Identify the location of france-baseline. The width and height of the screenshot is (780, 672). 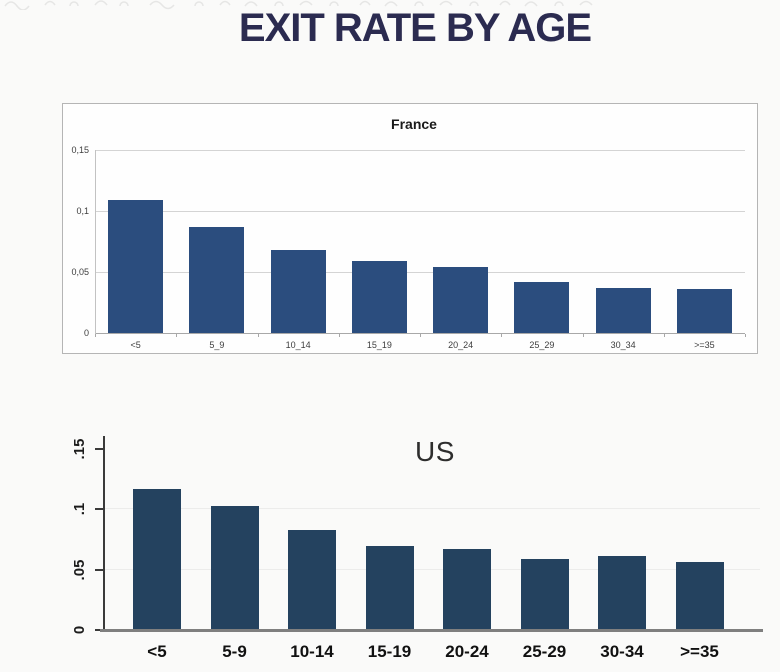
(420, 333).